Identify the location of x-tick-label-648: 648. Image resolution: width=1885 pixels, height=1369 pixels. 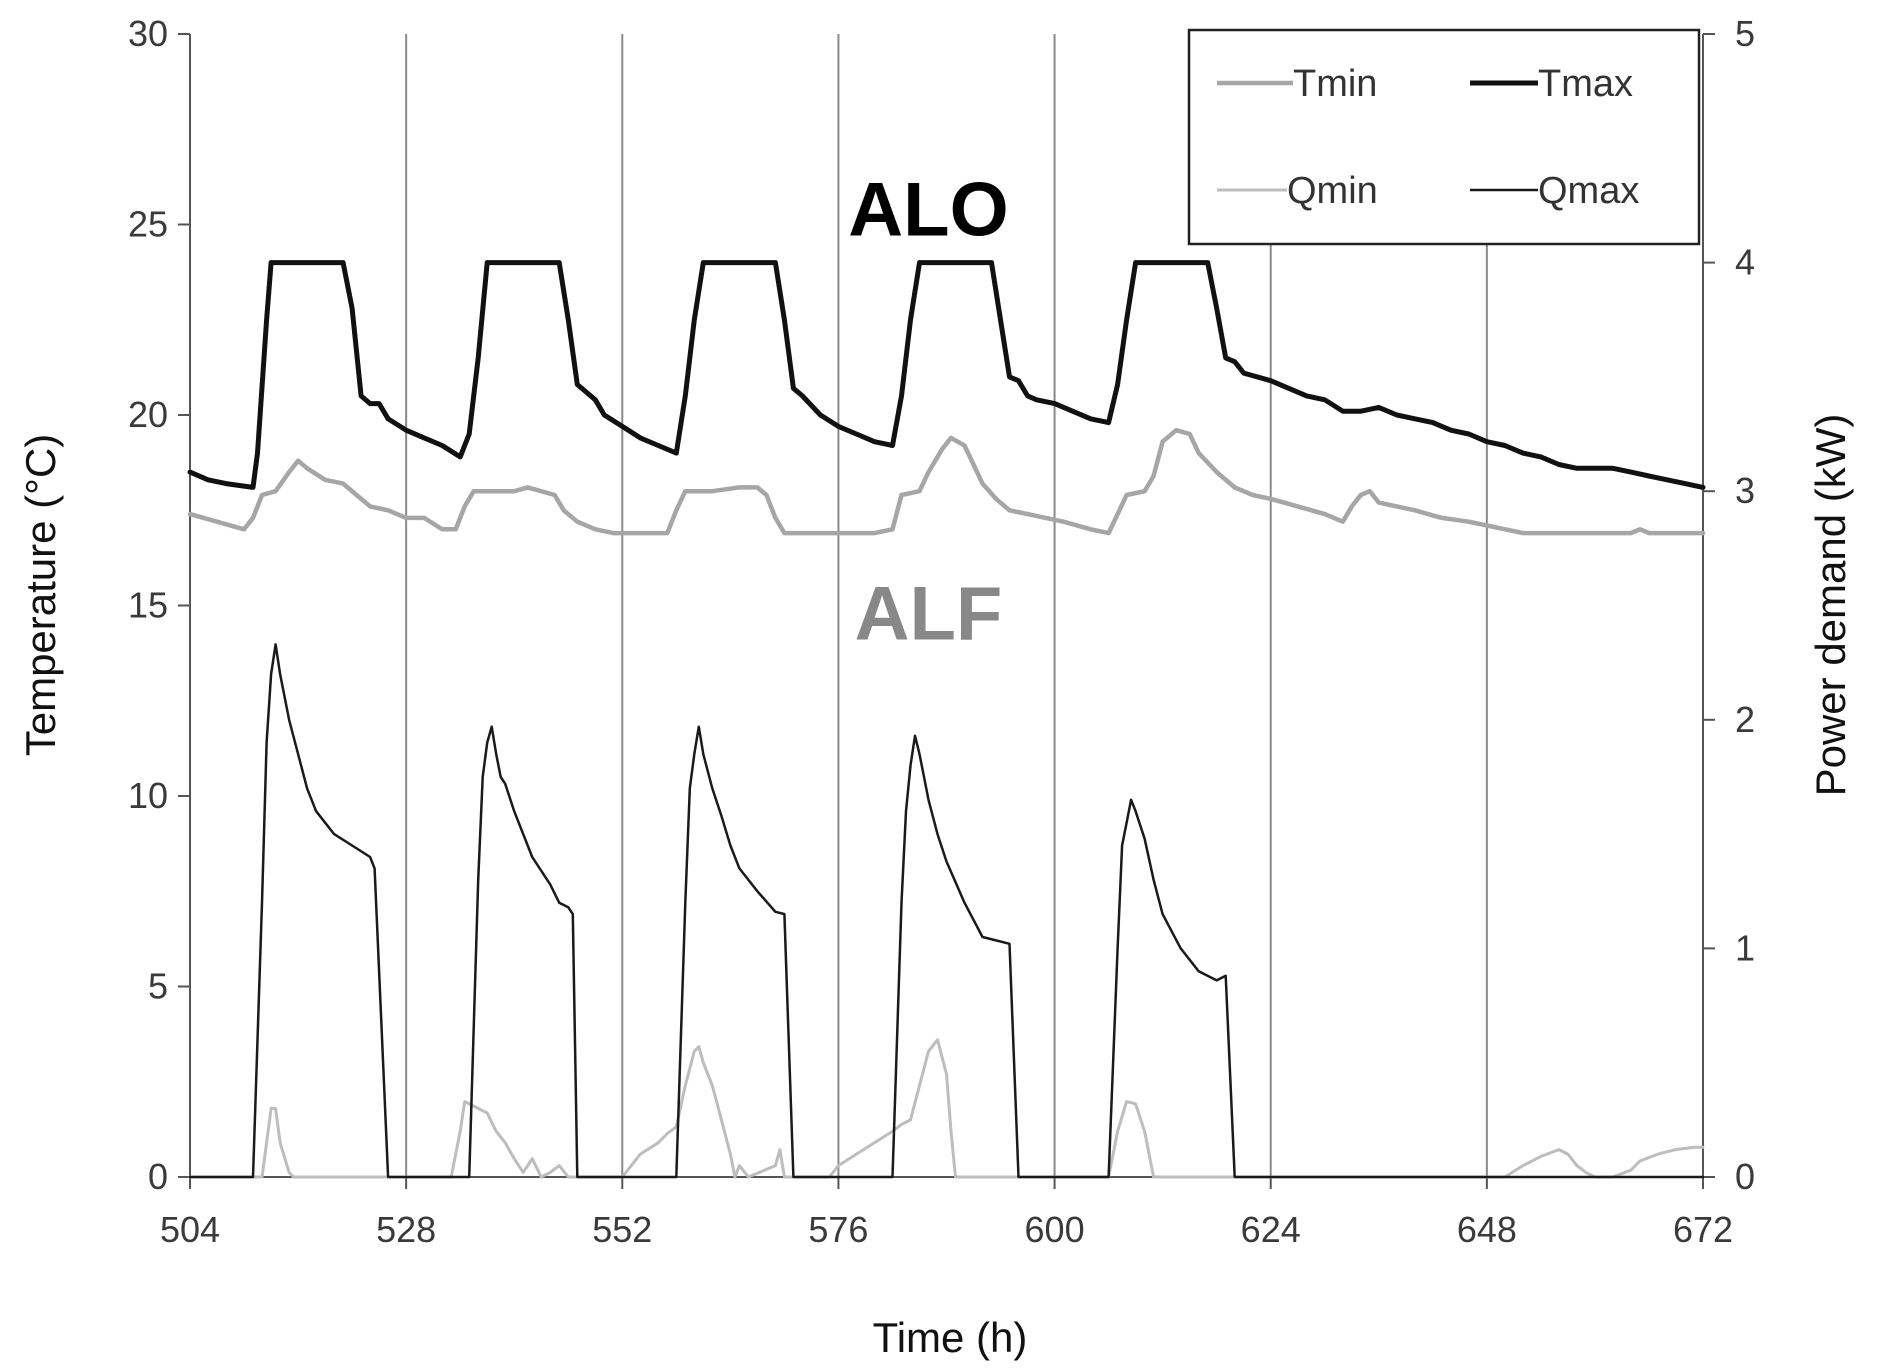
(1487, 1229).